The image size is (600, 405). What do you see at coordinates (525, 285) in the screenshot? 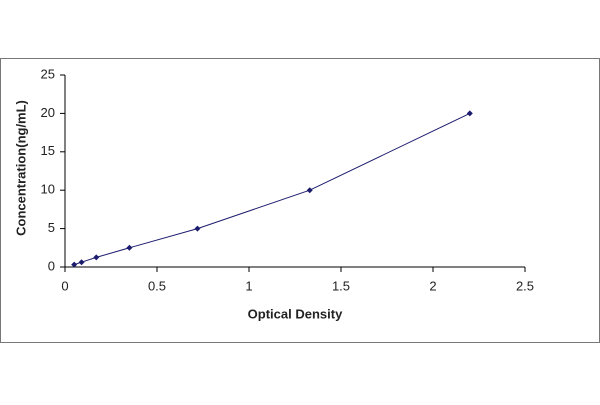
I see `x-tick-label: 2.5` at bounding box center [525, 285].